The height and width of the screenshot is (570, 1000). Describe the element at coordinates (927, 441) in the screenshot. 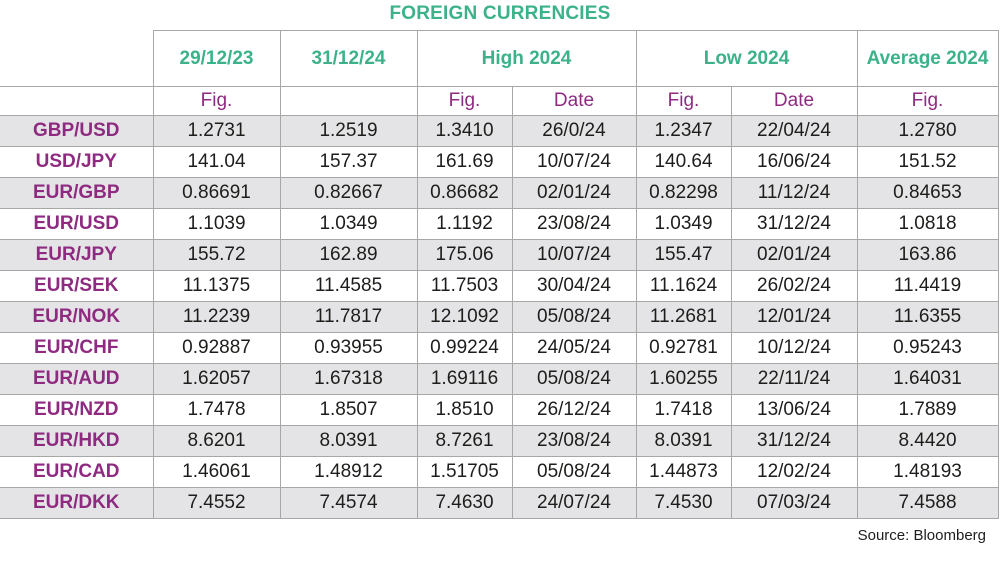

I see `average-fig-cell: 8.4420` at that location.